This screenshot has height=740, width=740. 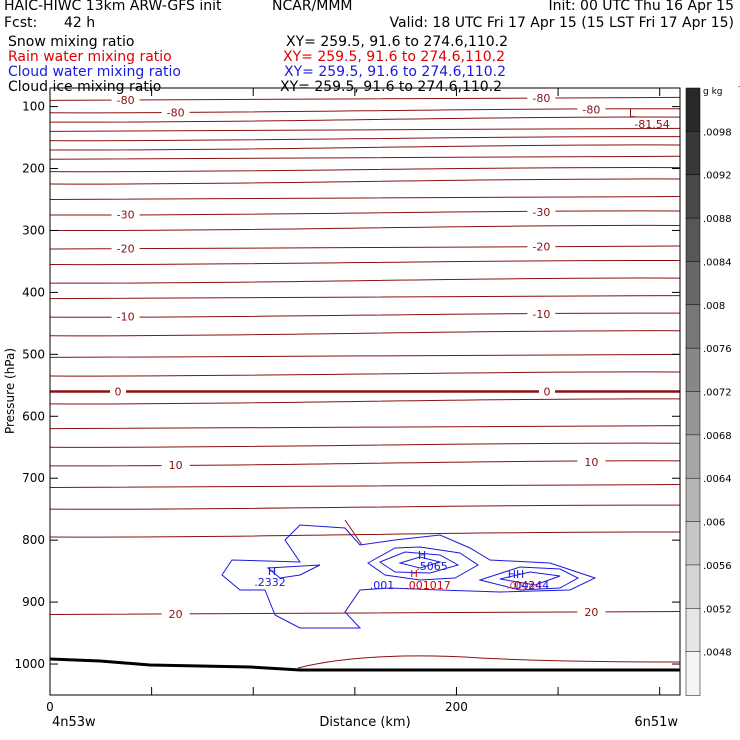 I want to click on colorbar-tick-label: .0068, so click(x=717, y=436).